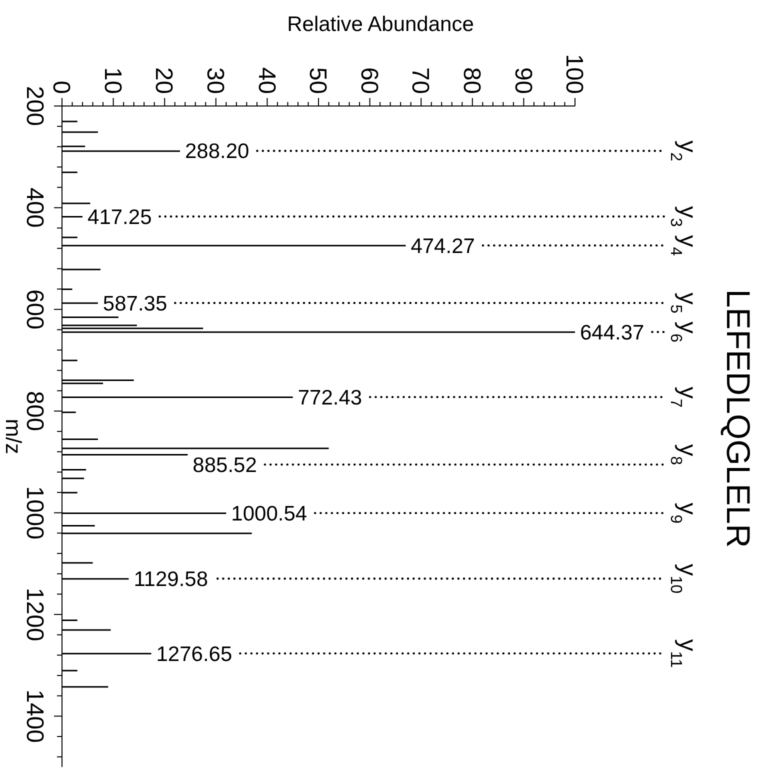 This screenshot has height=779, width=768. I want to click on x-tick-label: 10, so click(112, 80).